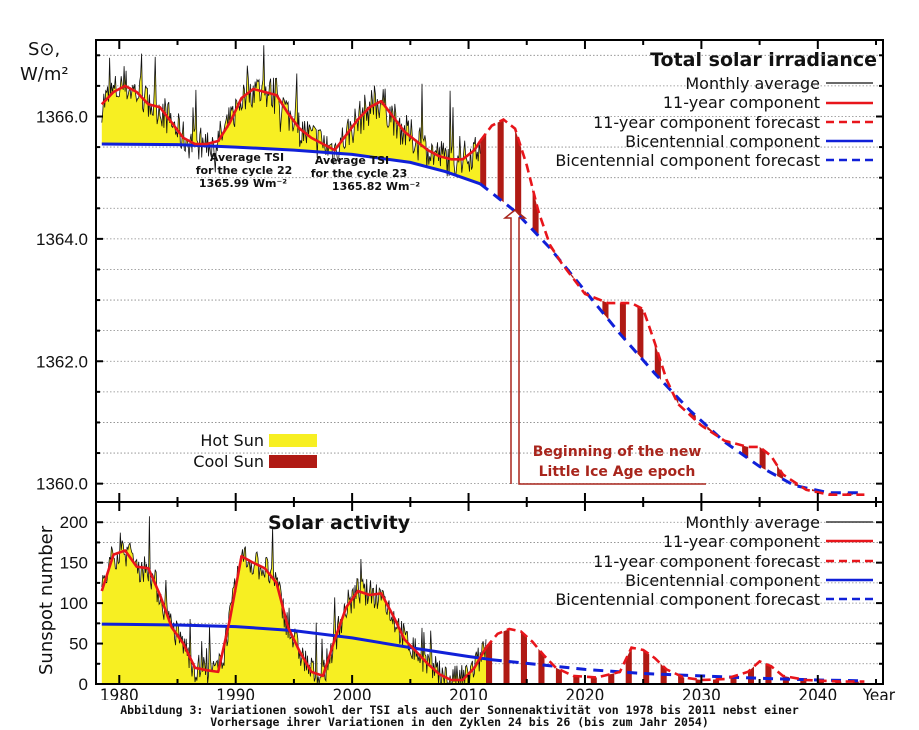 This screenshot has height=730, width=919. What do you see at coordinates (293, 461) in the screenshot?
I see `cool-sun-swatch` at bounding box center [293, 461].